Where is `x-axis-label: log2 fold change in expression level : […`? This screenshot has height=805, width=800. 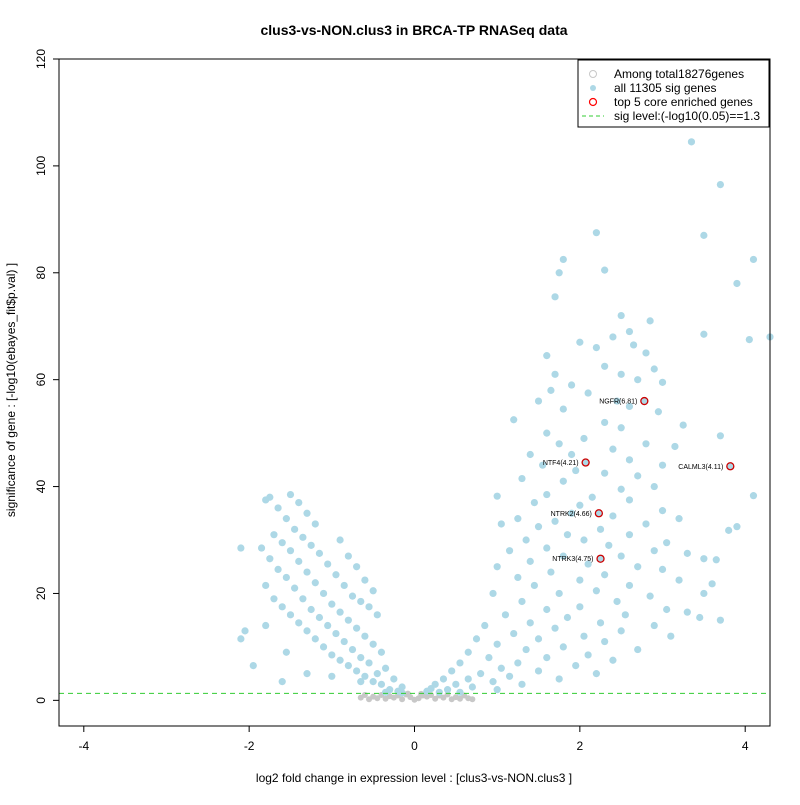
x-axis-label: log2 fold change in expression level : [… is located at coordinates (414, 778).